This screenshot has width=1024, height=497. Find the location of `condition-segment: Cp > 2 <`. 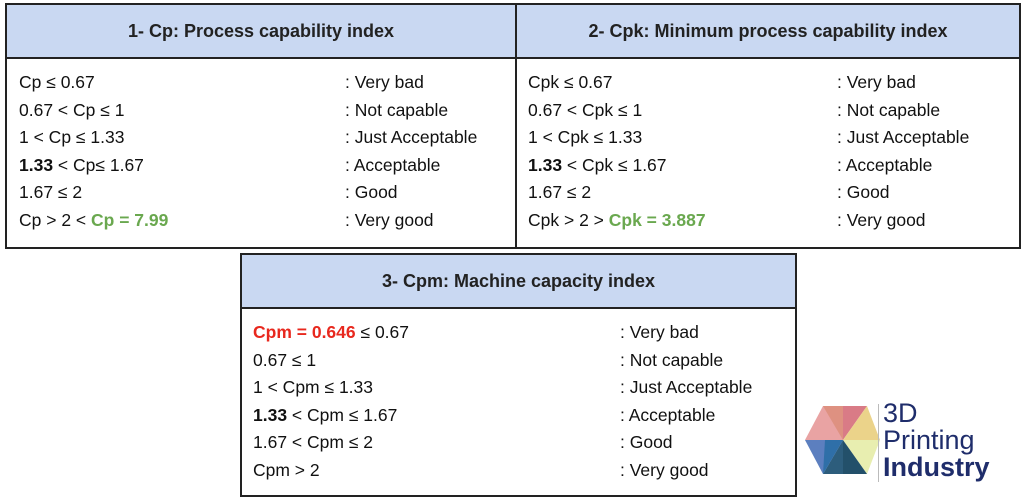

condition-segment: Cp > 2 < is located at coordinates (55, 220).